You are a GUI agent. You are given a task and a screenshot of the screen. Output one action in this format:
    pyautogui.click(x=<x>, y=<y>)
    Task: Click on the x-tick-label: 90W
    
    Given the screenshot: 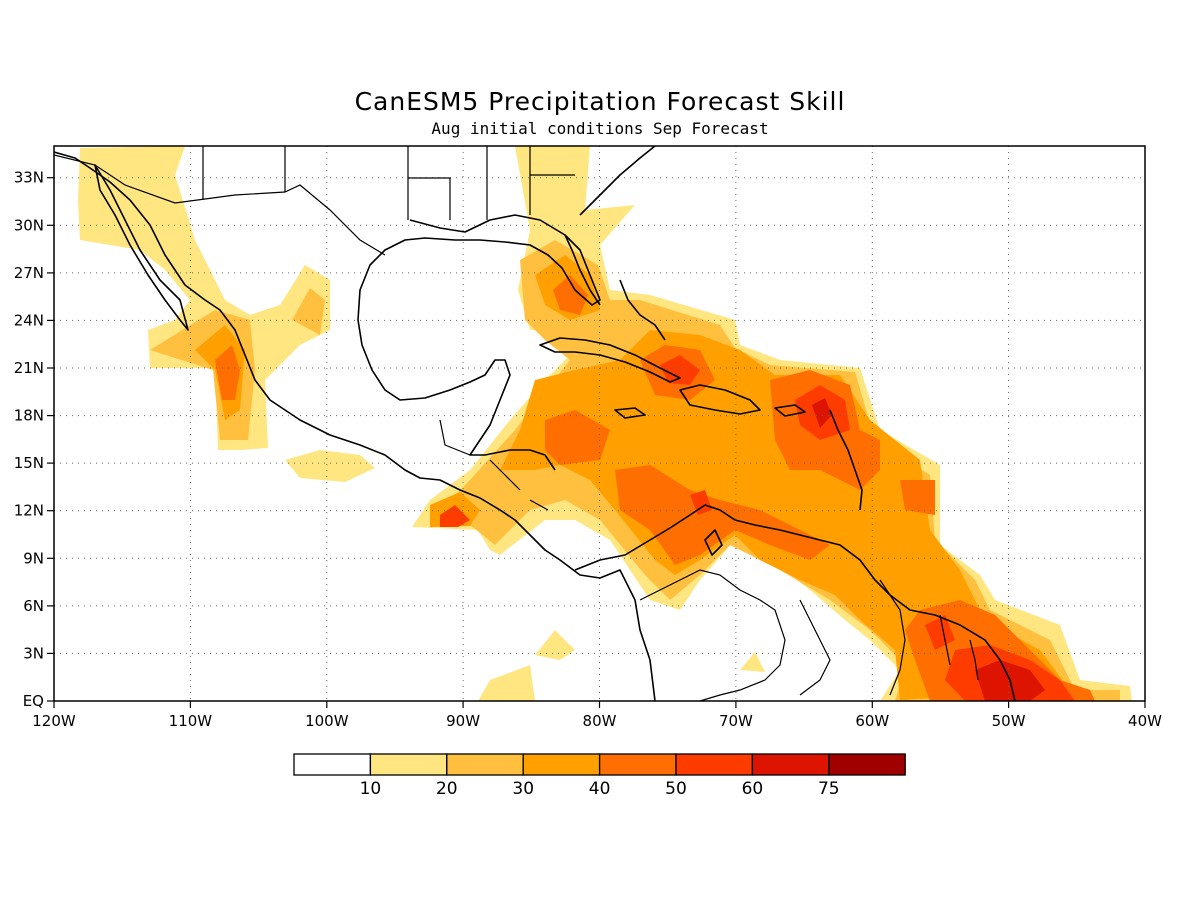 What is the action you would take?
    pyautogui.click(x=463, y=721)
    